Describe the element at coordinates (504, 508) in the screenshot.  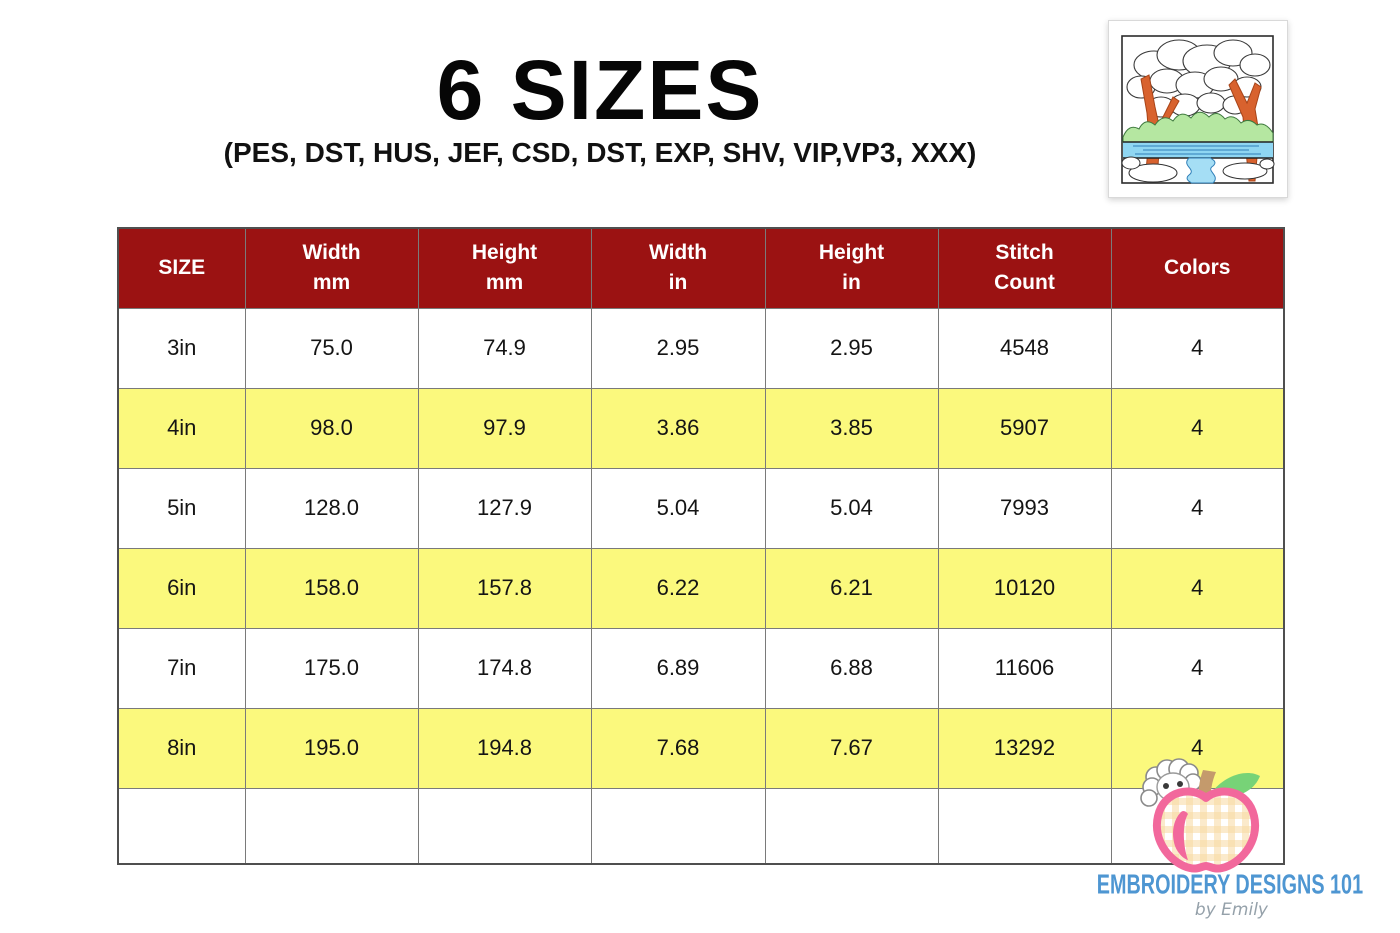
I see `cell-height-mm: 127.9` at that location.